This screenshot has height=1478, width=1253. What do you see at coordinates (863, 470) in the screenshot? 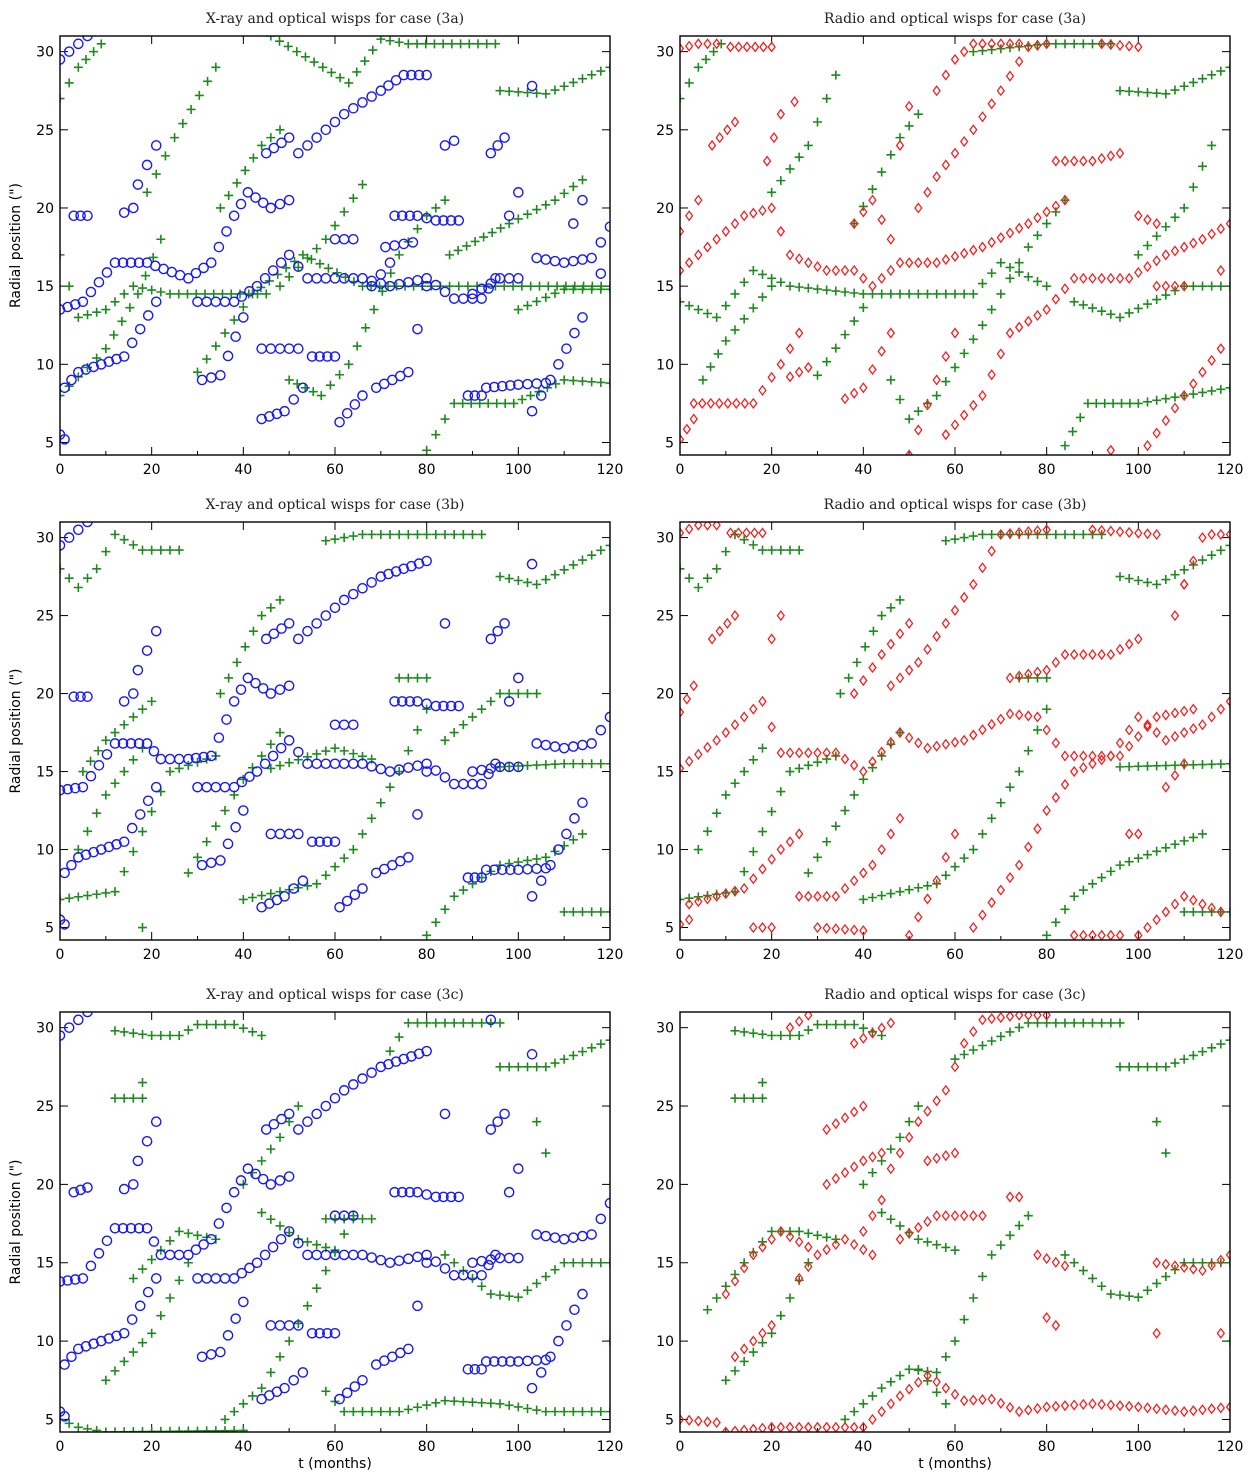
I see `x-tick-label: 40` at bounding box center [863, 470].